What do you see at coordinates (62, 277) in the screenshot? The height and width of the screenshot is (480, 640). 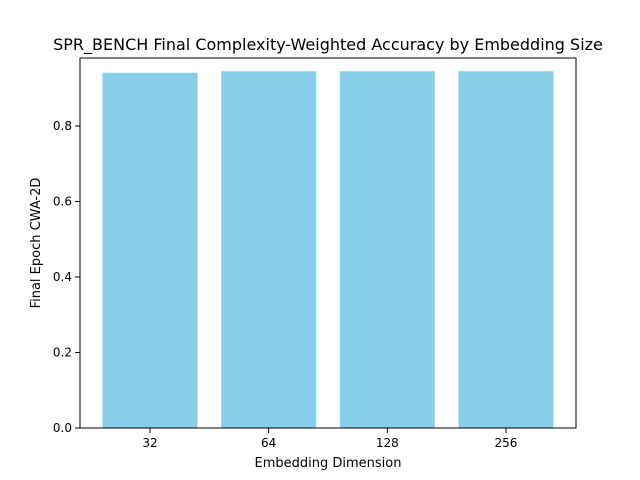 I see `y-tick-label: 0.4` at bounding box center [62, 277].